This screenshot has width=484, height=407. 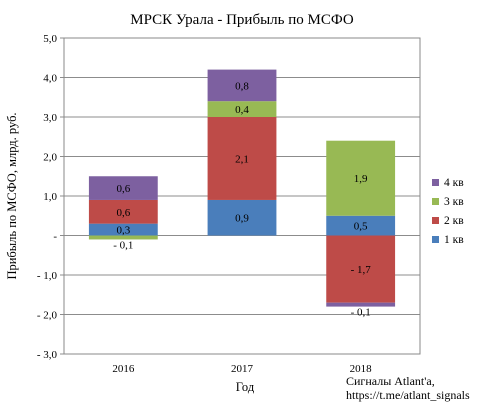 I want to click on data-label: - 1,7, so click(x=361, y=270).